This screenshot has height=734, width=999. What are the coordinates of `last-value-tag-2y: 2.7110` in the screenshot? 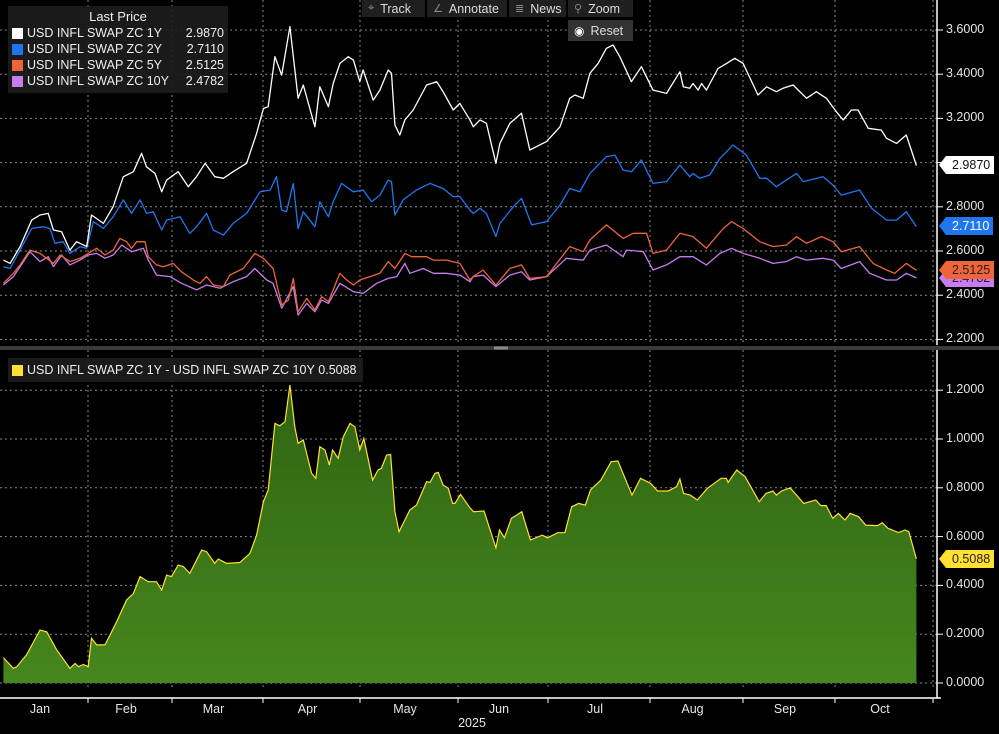 It's located at (966, 226).